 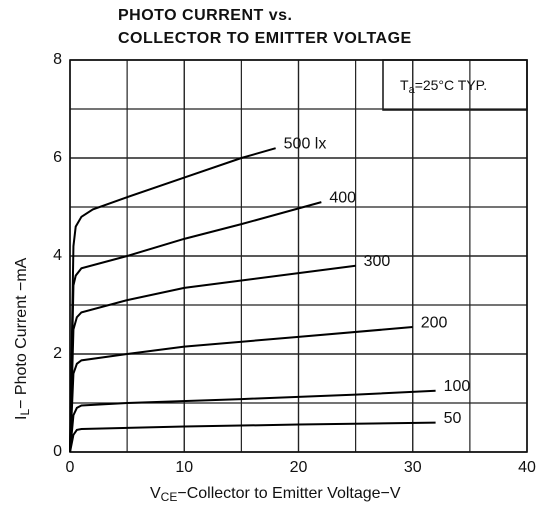 What do you see at coordinates (527, 467) in the screenshot?
I see `x-tick-label: 40` at bounding box center [527, 467].